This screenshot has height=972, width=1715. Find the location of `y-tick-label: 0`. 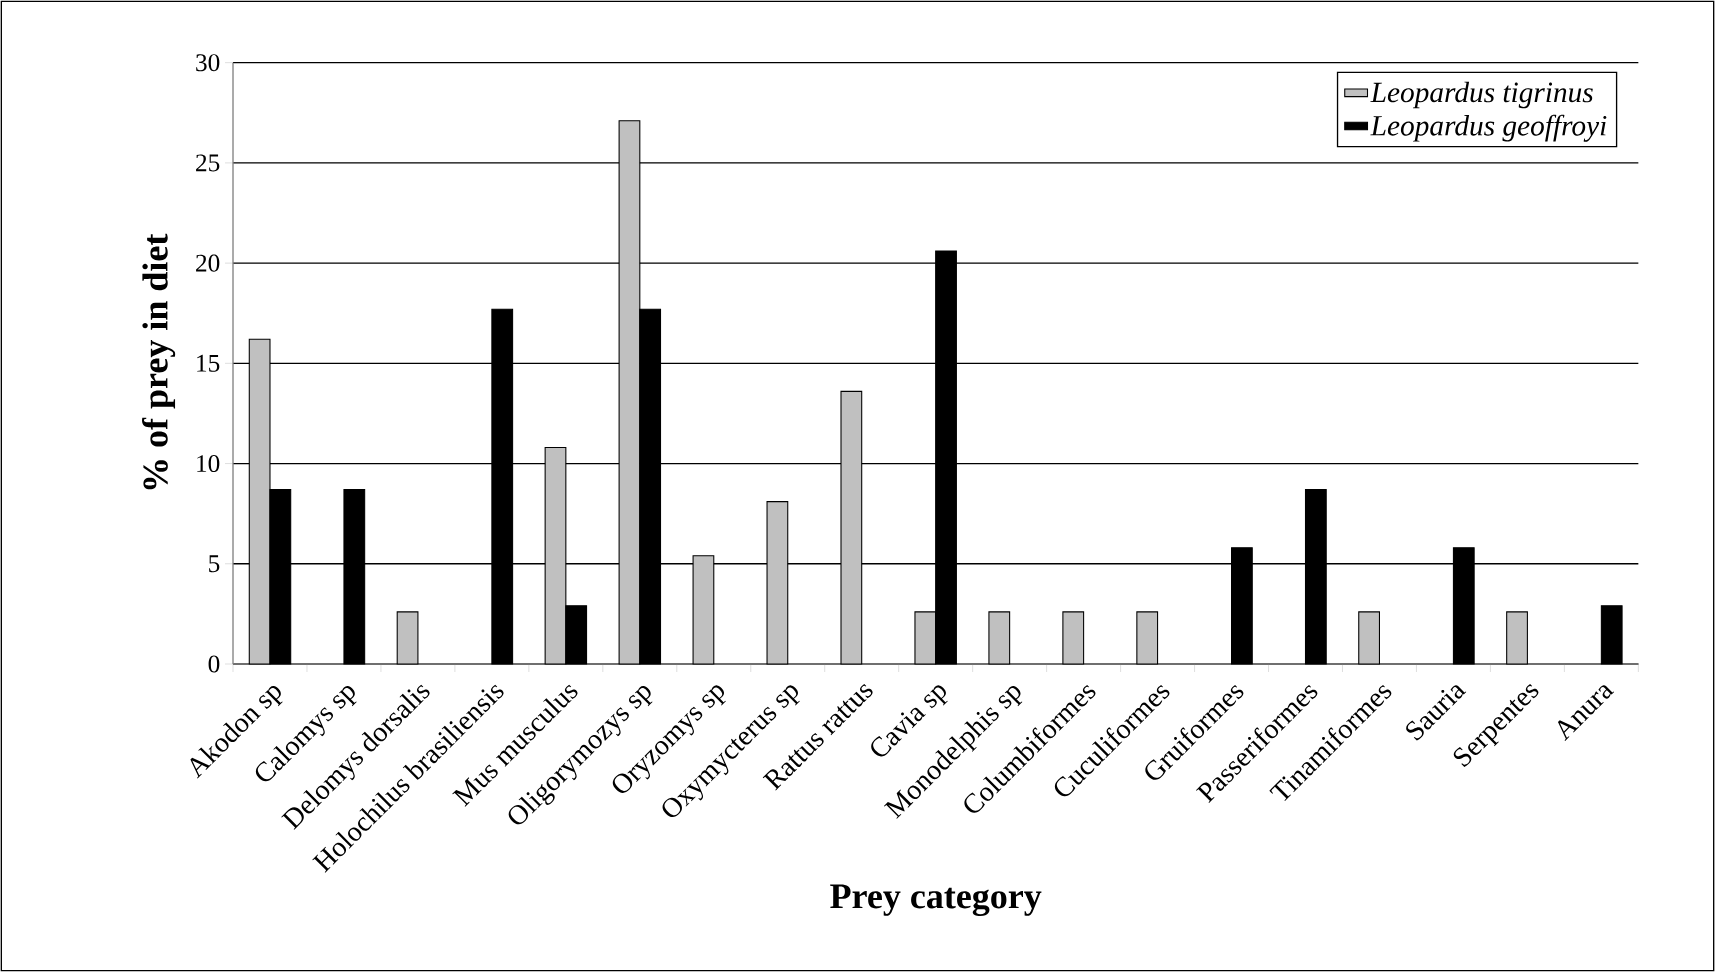

y-tick-label: 0 is located at coordinates (214, 664).